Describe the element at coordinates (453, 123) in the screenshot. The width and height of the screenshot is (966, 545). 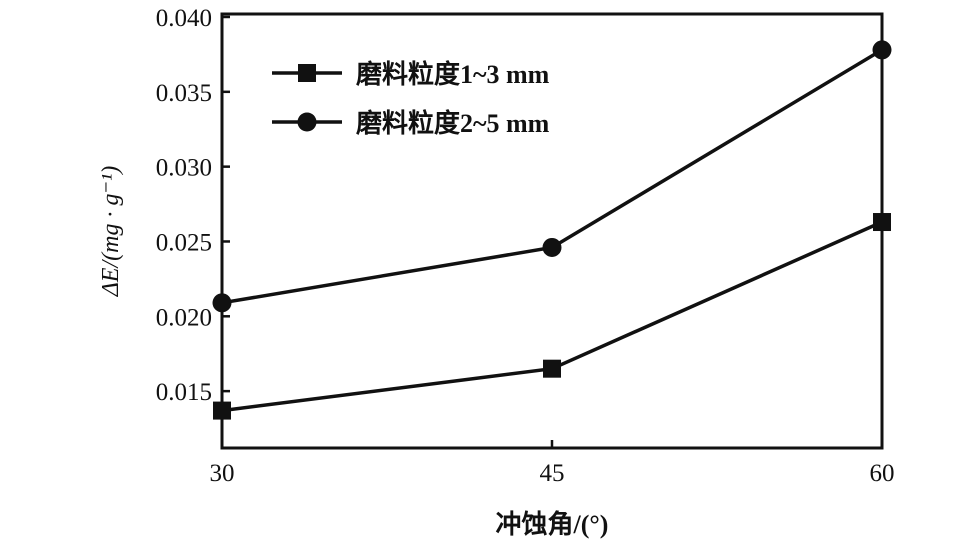
I see `legend-label: 磨料粒度2~5 mm` at that location.